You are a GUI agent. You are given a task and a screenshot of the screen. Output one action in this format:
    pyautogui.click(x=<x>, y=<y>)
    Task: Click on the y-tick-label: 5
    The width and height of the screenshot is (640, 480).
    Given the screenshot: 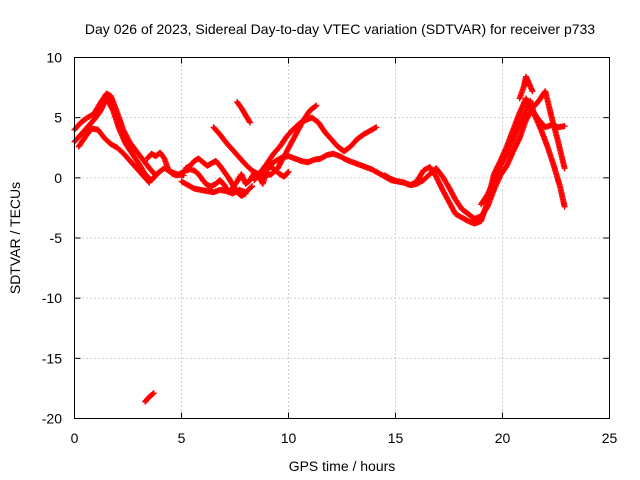 What is the action you would take?
    pyautogui.click(x=58, y=118)
    